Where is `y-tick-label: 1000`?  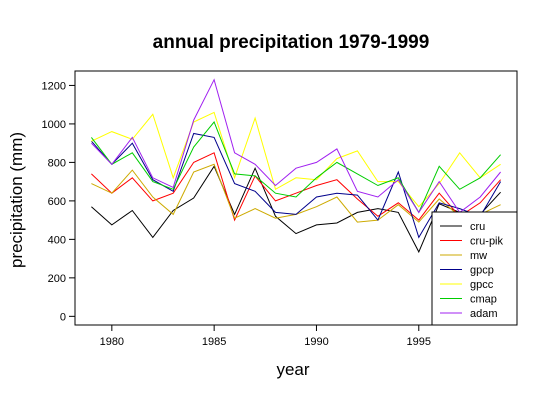
y-tick-label: 1000 is located at coordinates (54, 125).